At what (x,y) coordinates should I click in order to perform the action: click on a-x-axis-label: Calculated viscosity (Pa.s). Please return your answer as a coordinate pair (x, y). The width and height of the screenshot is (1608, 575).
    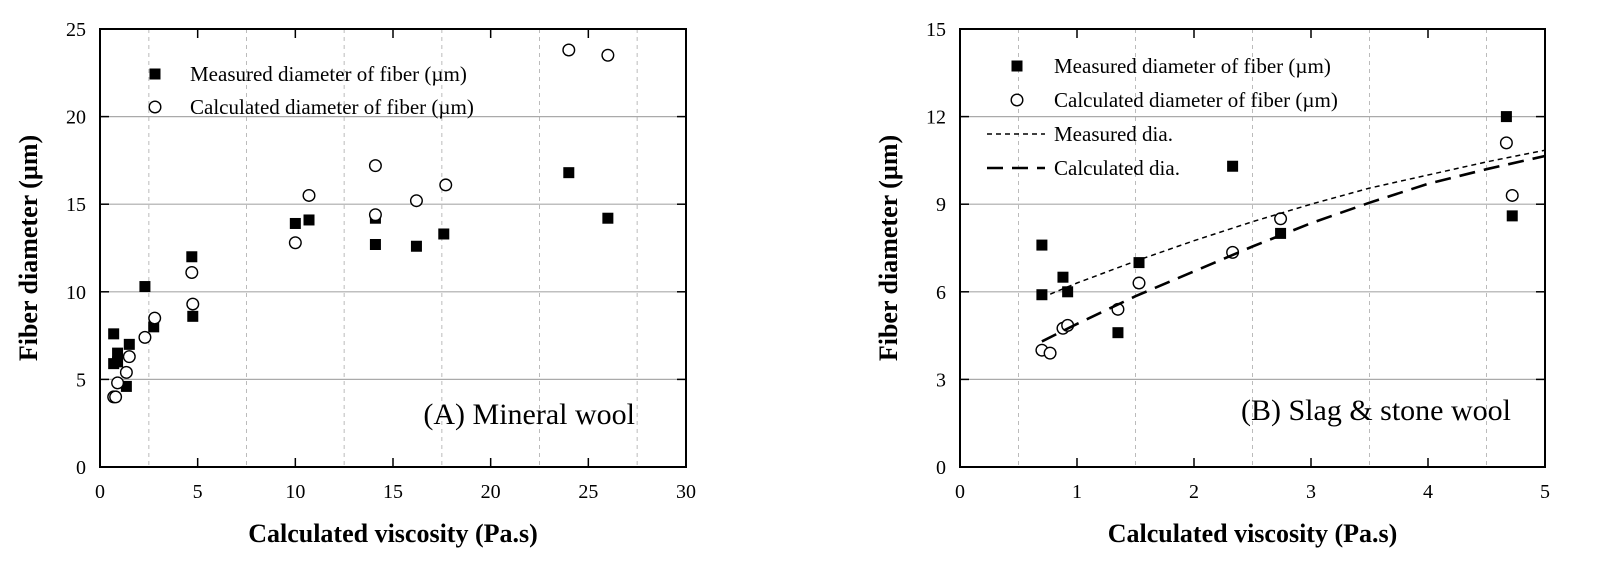
    Looking at the image, I should click on (393, 533).